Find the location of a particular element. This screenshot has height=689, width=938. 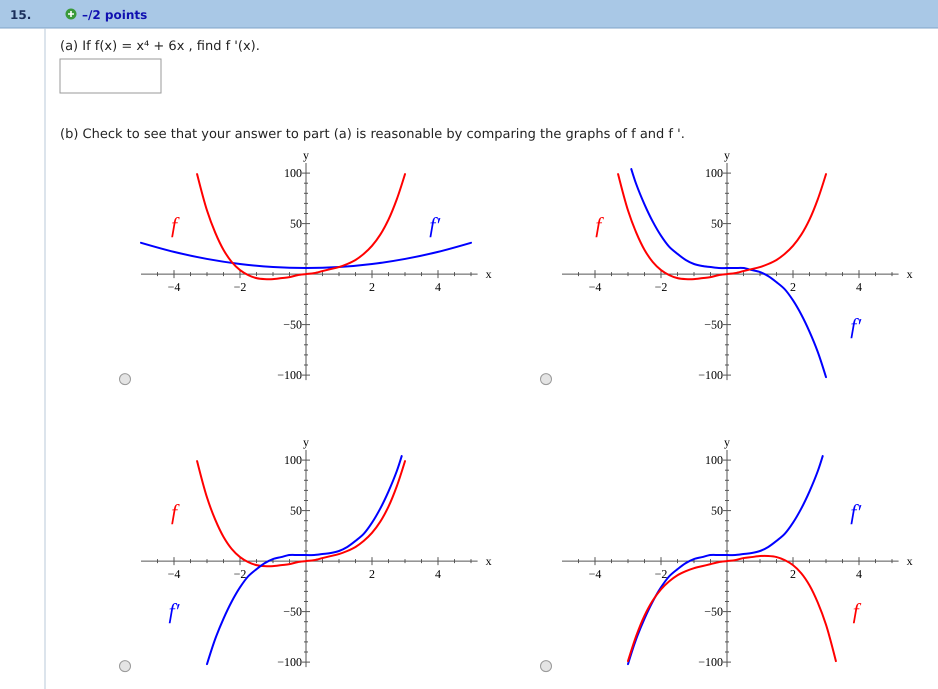

text: (b) Check to see that your answer to part (a) is reasonable by comparing the graphs of f and f '. is located at coordinates (372, 134).